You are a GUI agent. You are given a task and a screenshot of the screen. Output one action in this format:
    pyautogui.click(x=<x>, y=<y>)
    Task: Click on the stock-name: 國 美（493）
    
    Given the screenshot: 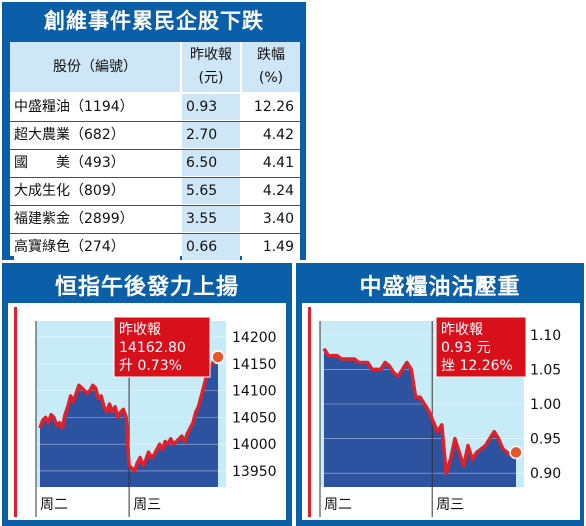 What is the action you would take?
    pyautogui.click(x=97, y=163)
    